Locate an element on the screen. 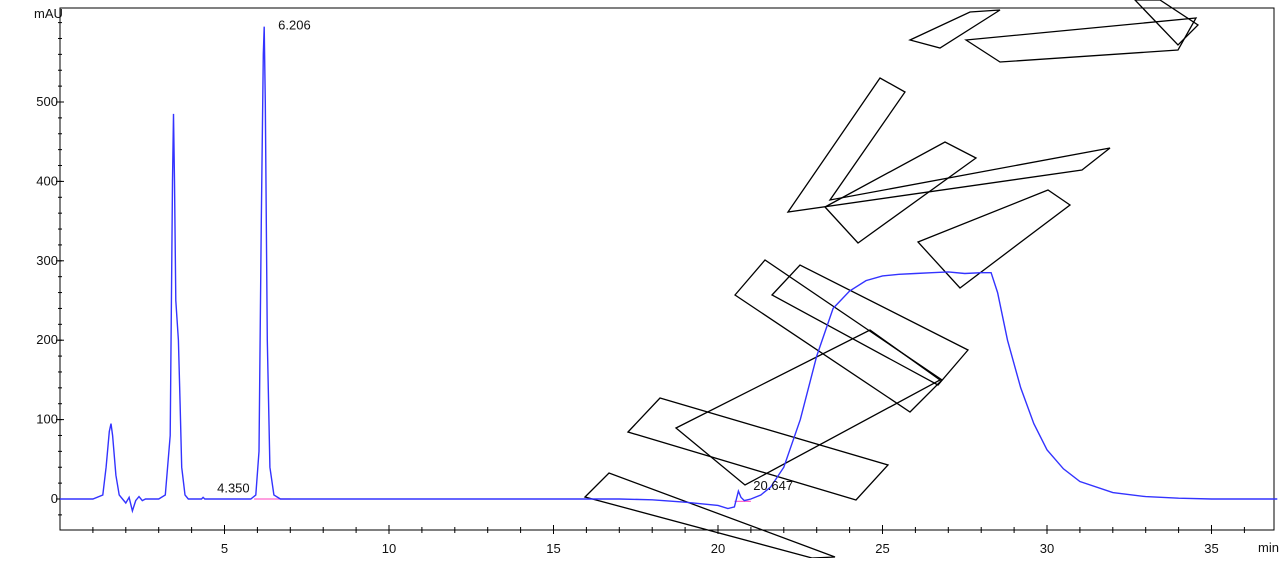  y-tick-label: 100 is located at coordinates (47, 419).